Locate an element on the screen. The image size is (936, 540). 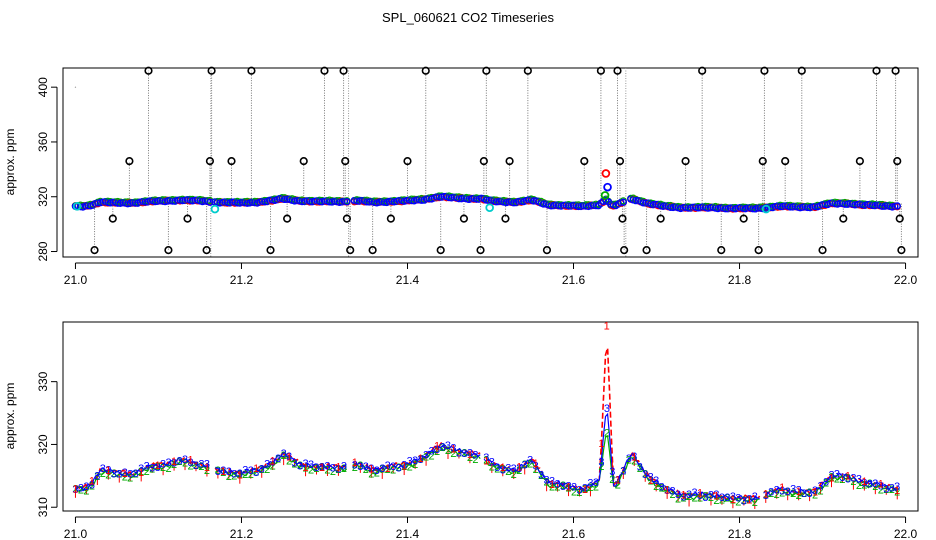
chart-title: SPL_060621 CO2 Timeseries is located at coordinates (468, 17).